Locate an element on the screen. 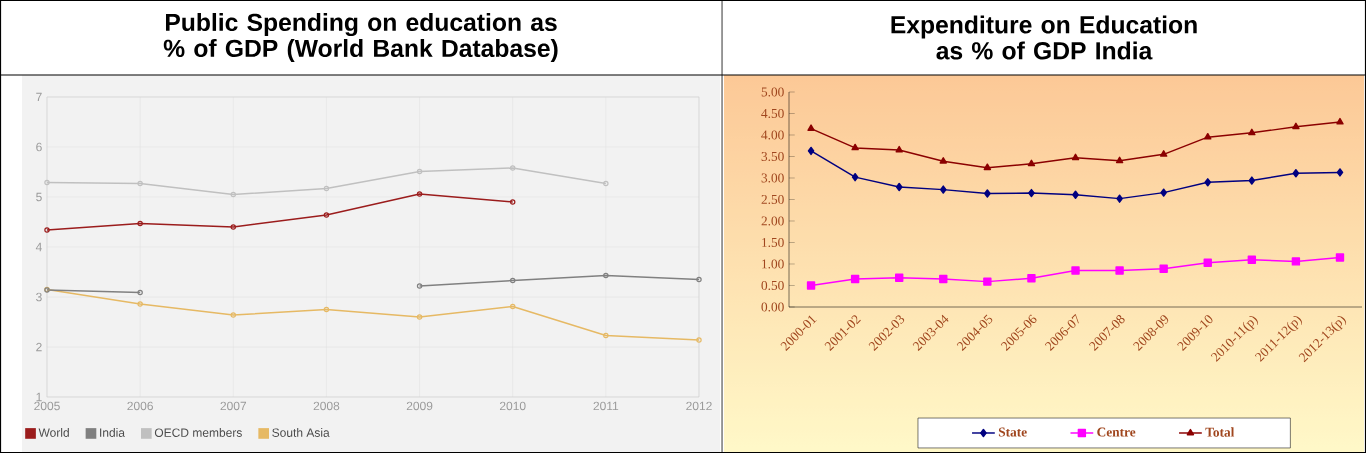 The width and height of the screenshot is (1366, 453). chart-title: Public Spending on education as % of GDP (World Bank Database) is located at coordinates (360, 37).